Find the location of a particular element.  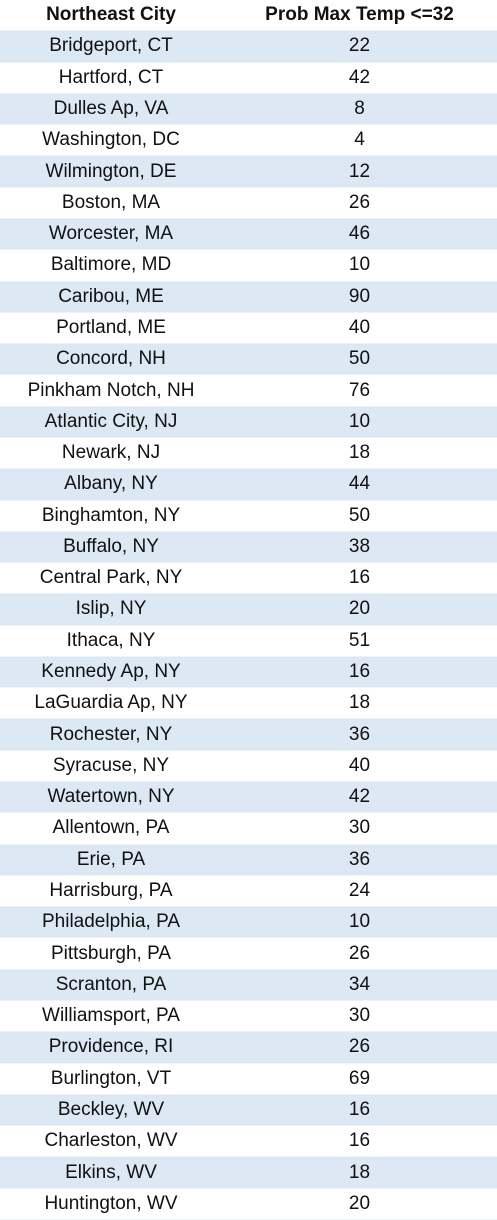

city-cell: Beckley, WV is located at coordinates (111, 1109).